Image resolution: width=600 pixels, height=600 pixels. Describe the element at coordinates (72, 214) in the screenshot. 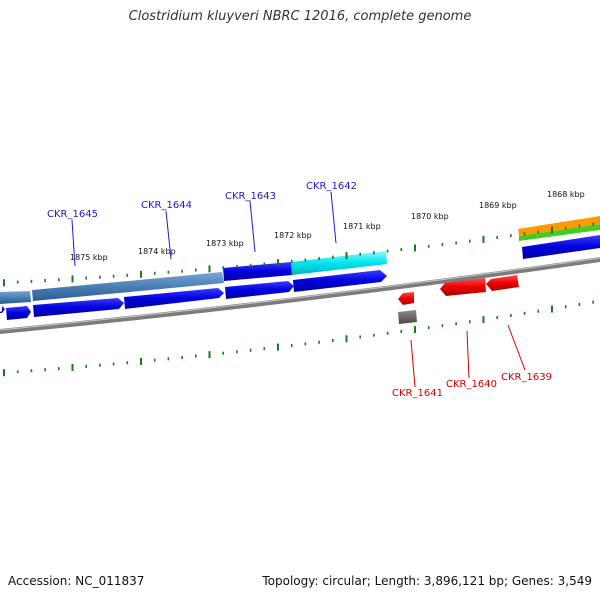

I see `gene-label-ckr1645: CKR_1645` at that location.